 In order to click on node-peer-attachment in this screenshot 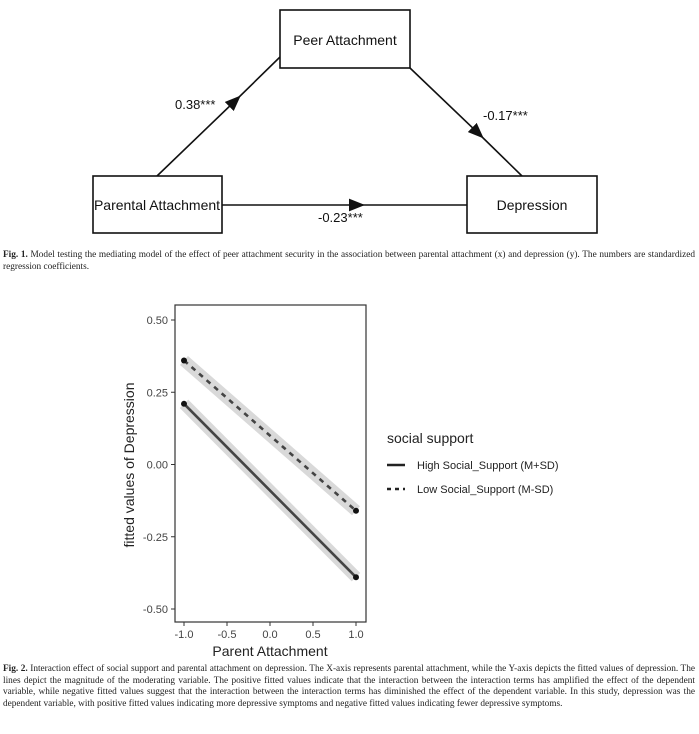, I will do `click(345, 39)`.